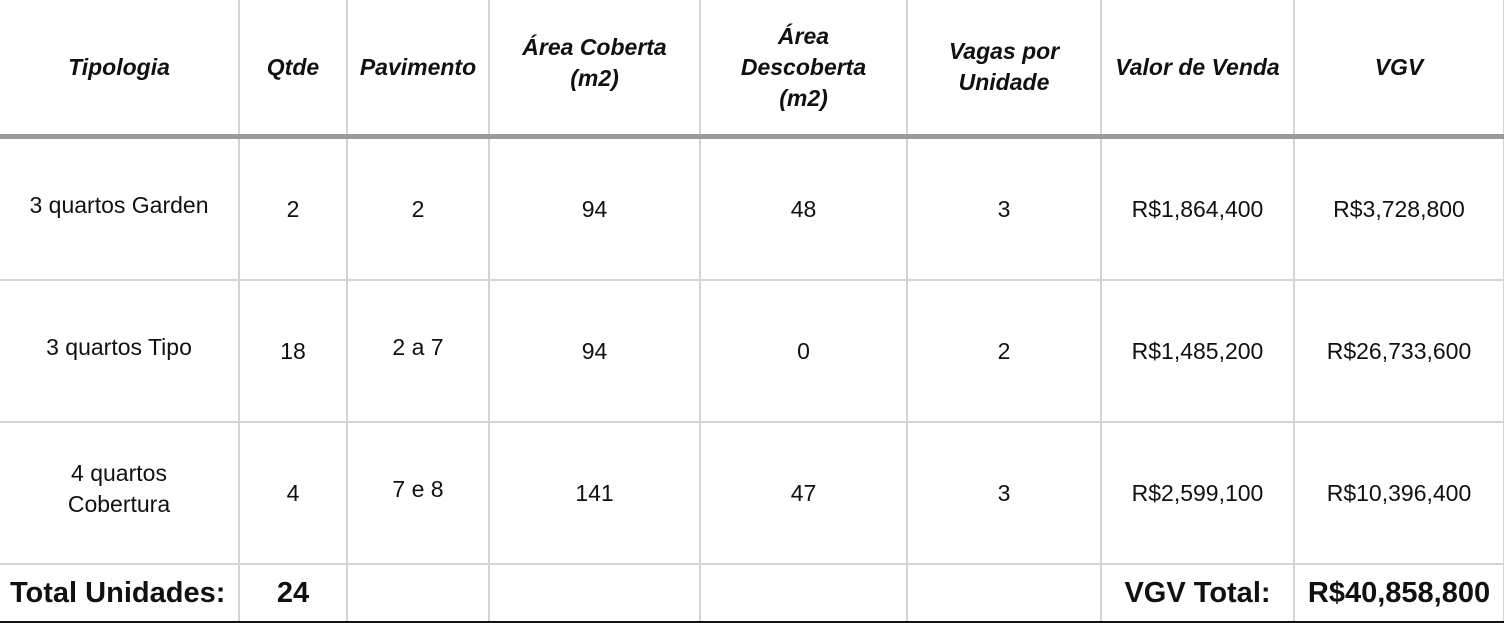 The image size is (1504, 623). Describe the element at coordinates (119, 204) in the screenshot. I see `cell-tipologia-text: 3 quartos Garden` at that location.